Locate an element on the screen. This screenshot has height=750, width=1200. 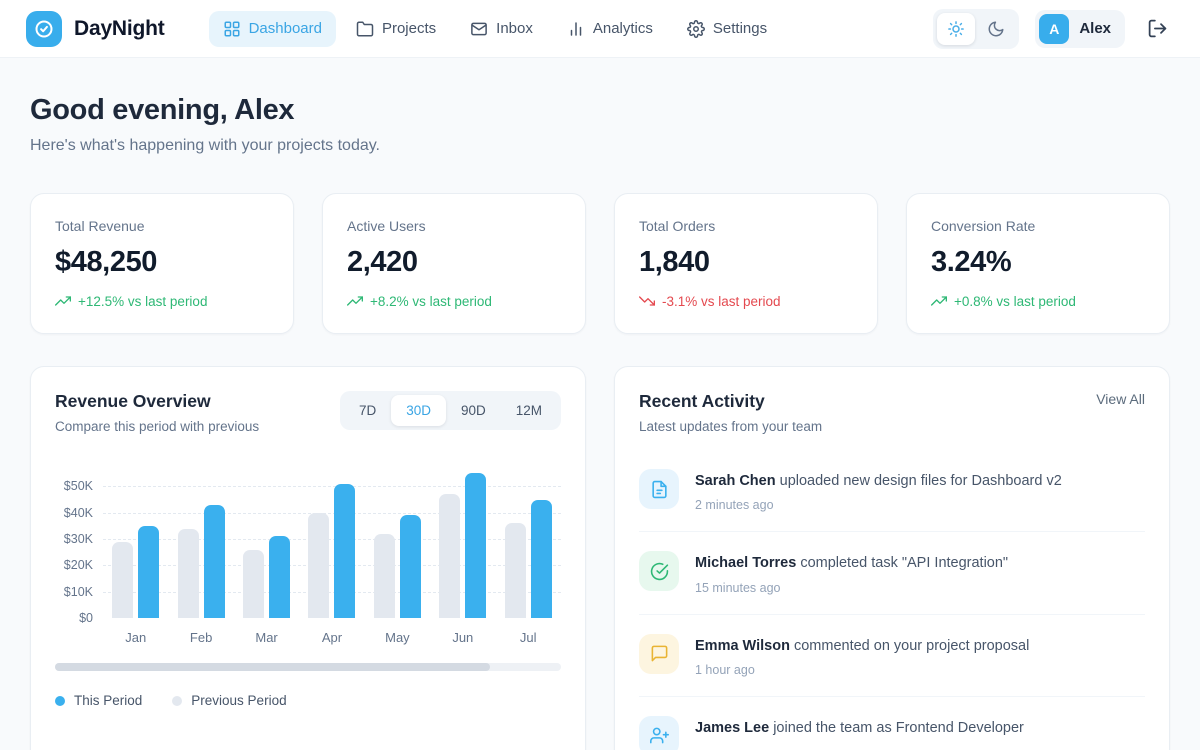
nav-item-inbox: Inbox is located at coordinates (501, 29).